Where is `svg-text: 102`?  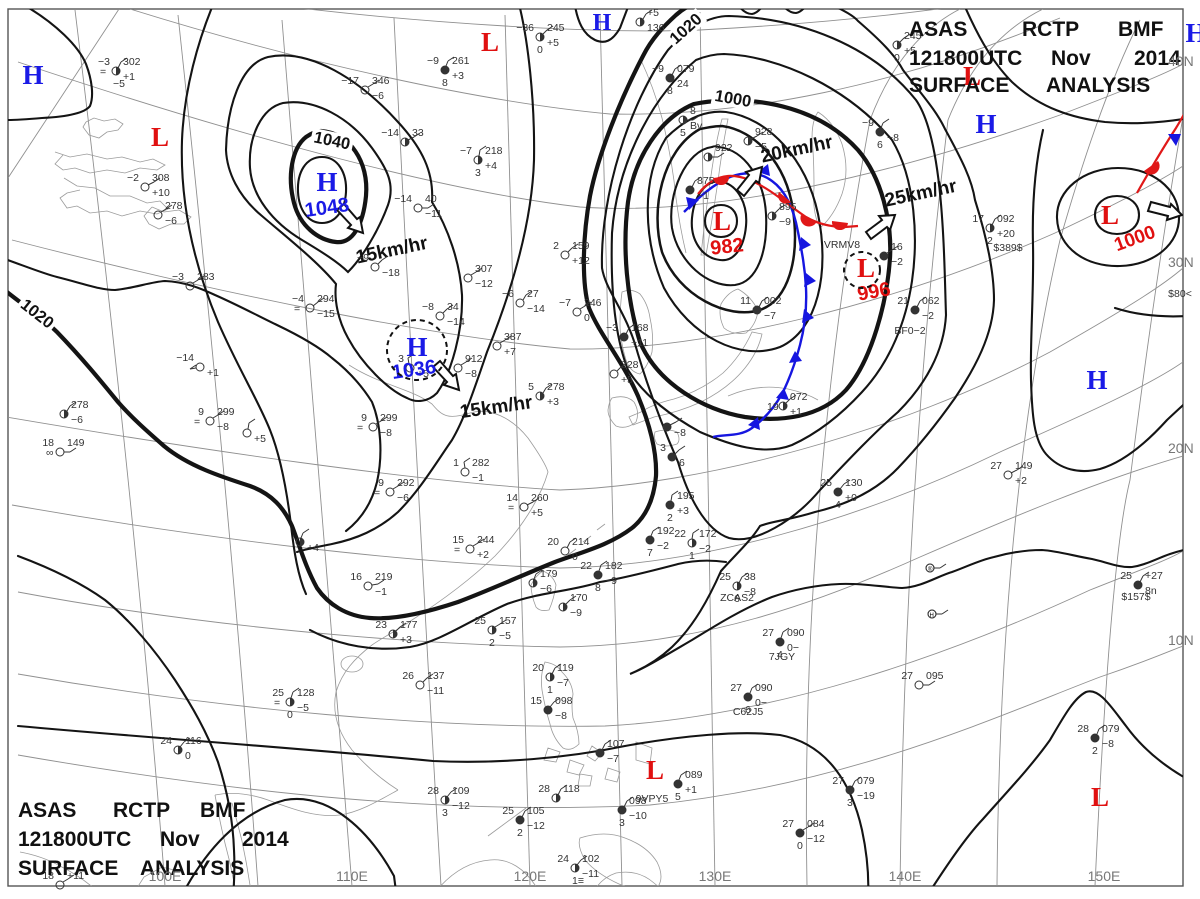
svg-text: 102 is located at coordinates (591, 859).